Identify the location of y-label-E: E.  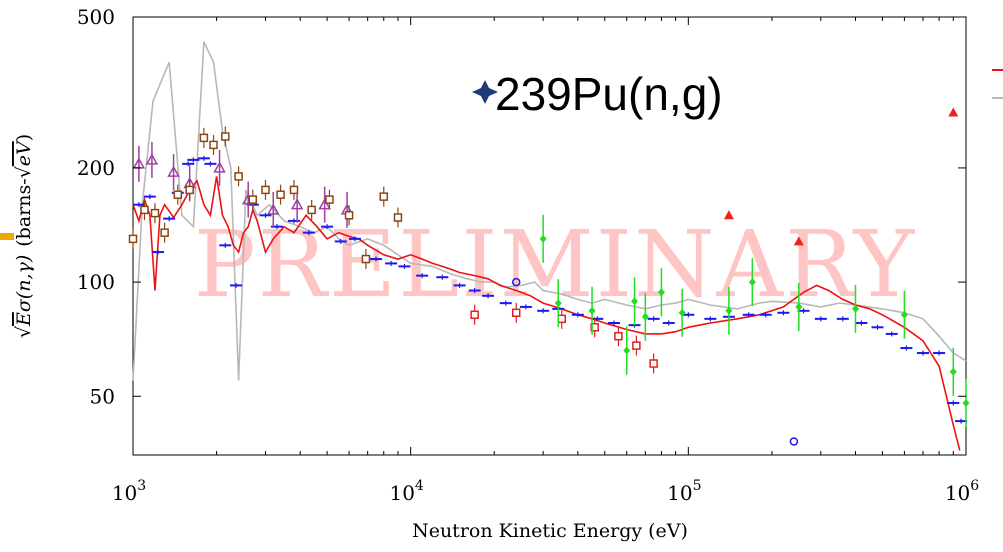
(24, 319).